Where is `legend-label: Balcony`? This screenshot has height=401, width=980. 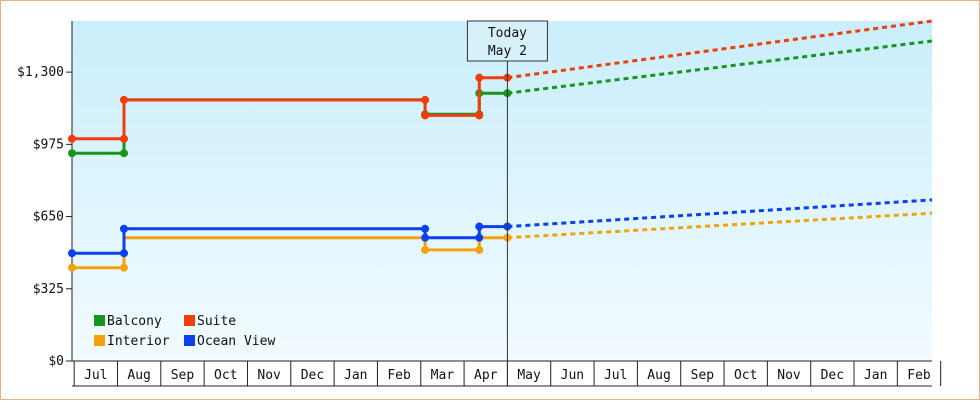
legend-label: Balcony is located at coordinates (134, 321).